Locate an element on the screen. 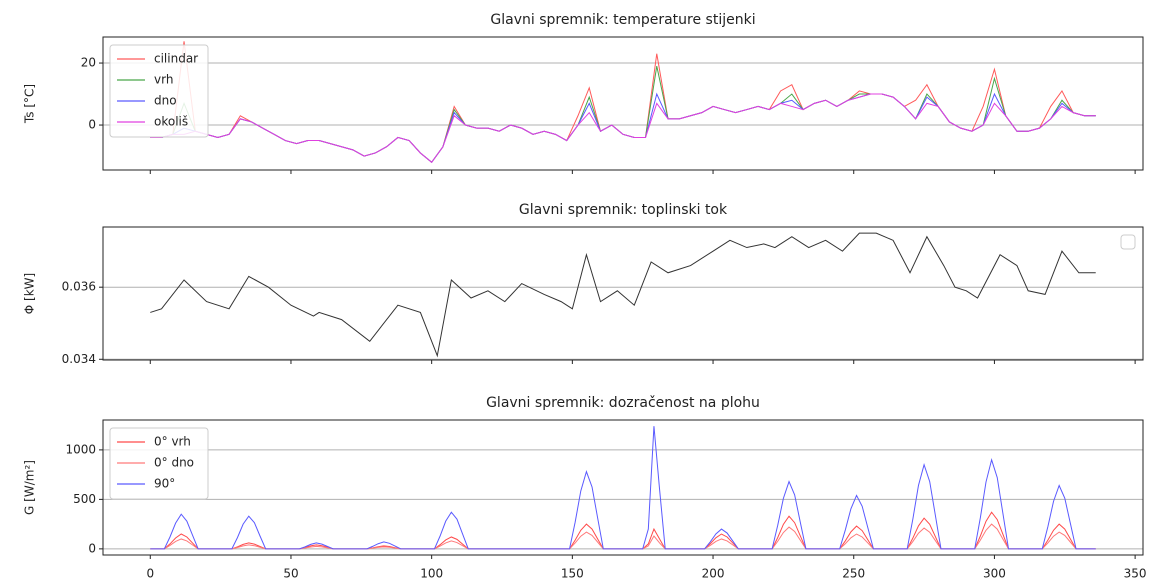 The width and height of the screenshot is (1157, 585). x-tick-label: 200 is located at coordinates (713, 574).